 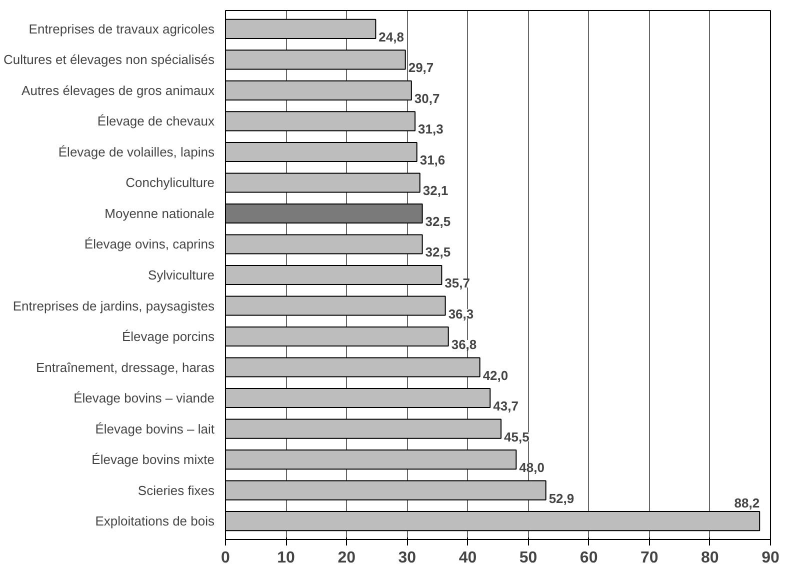 What do you see at coordinates (461, 314) in the screenshot?
I see `data-label: 36,3` at bounding box center [461, 314].